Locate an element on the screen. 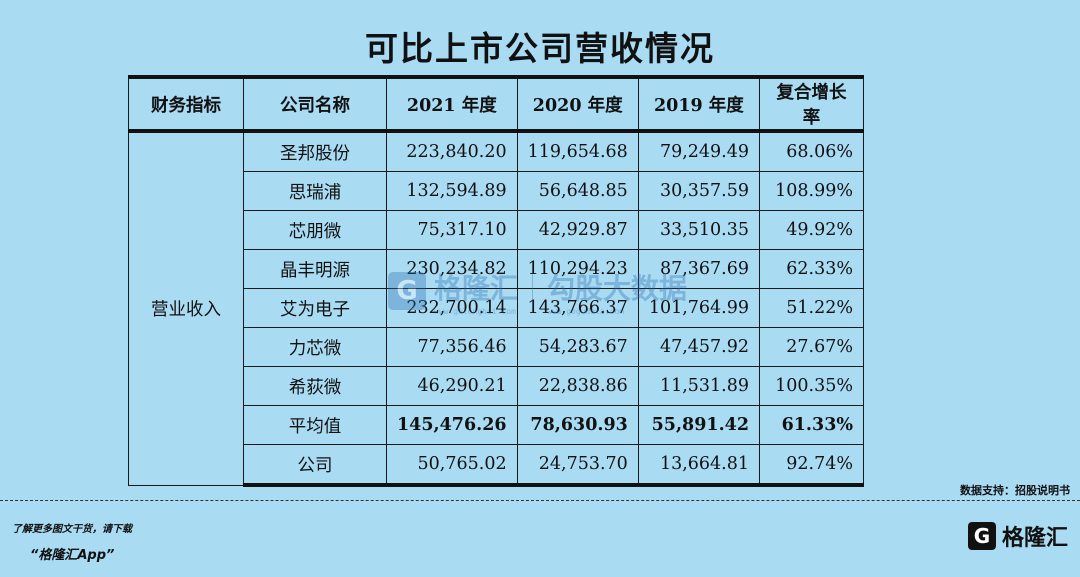 This screenshot has width=1080, height=577. metric-cell: 营业收入 is located at coordinates (186, 308).